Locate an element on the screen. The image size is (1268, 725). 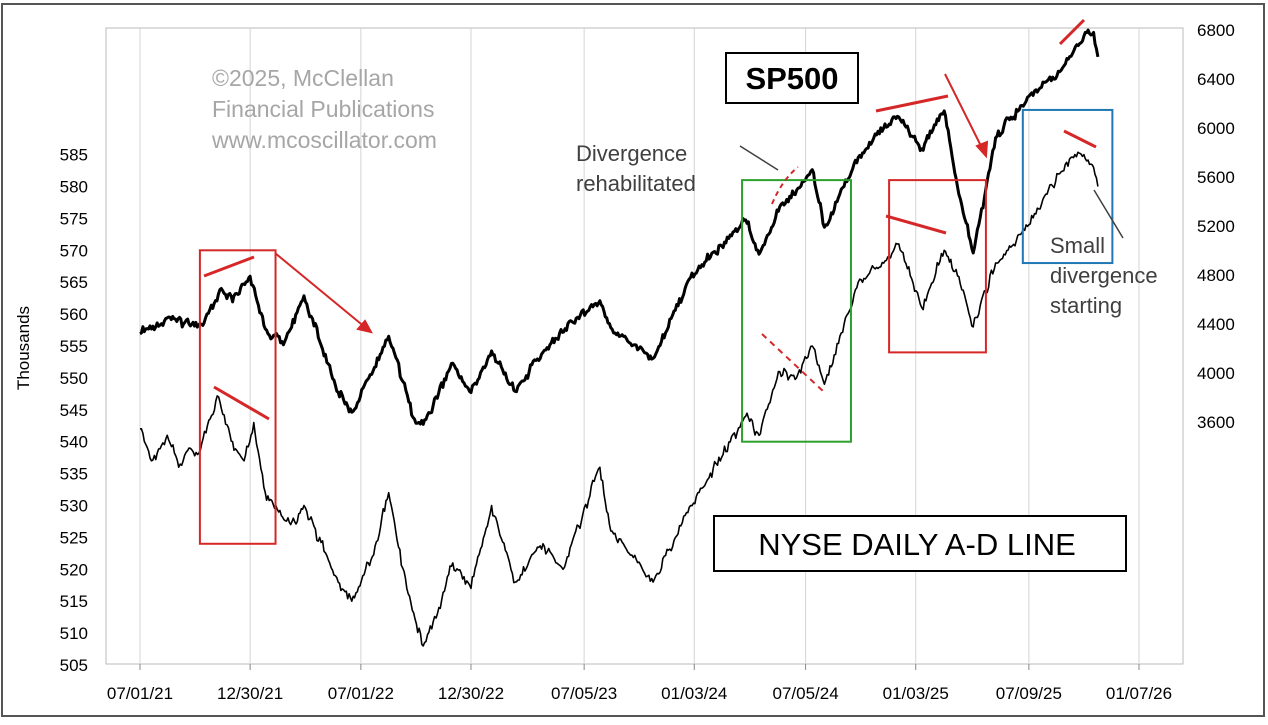
y-right-tick-label: 3600 is located at coordinates (1216, 422).